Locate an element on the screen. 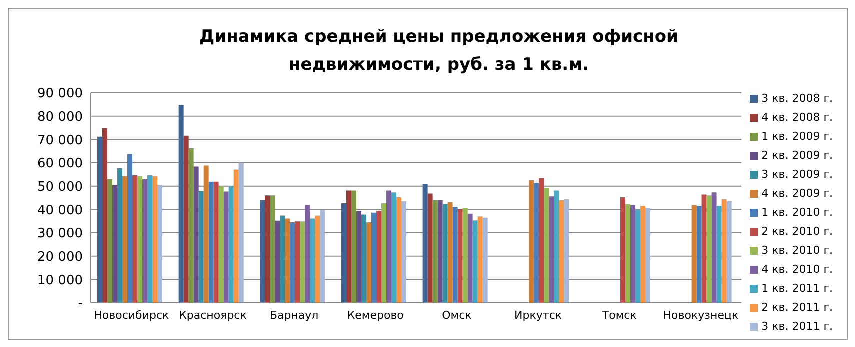  legend-label: 4 кв. 2009 г. is located at coordinates (797, 193).